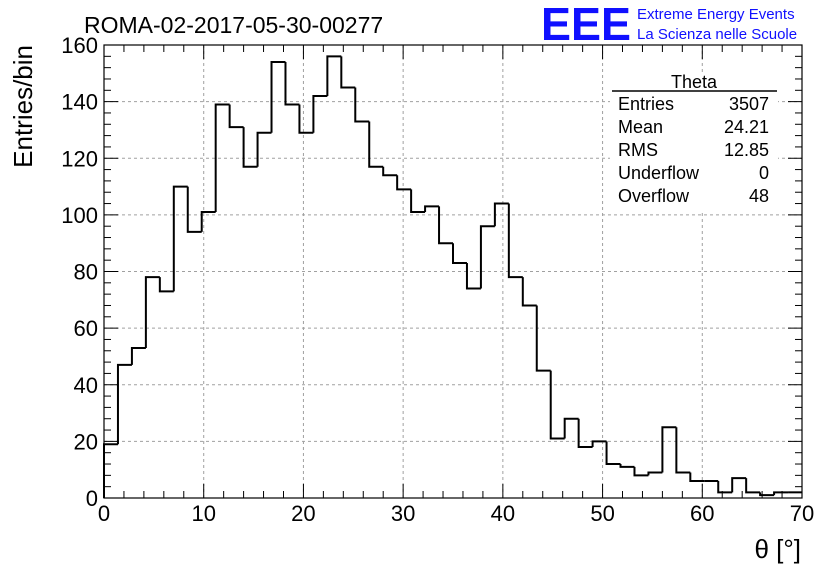  Describe the element at coordinates (303, 513) in the screenshot. I see `x-tick-label: 20` at that location.